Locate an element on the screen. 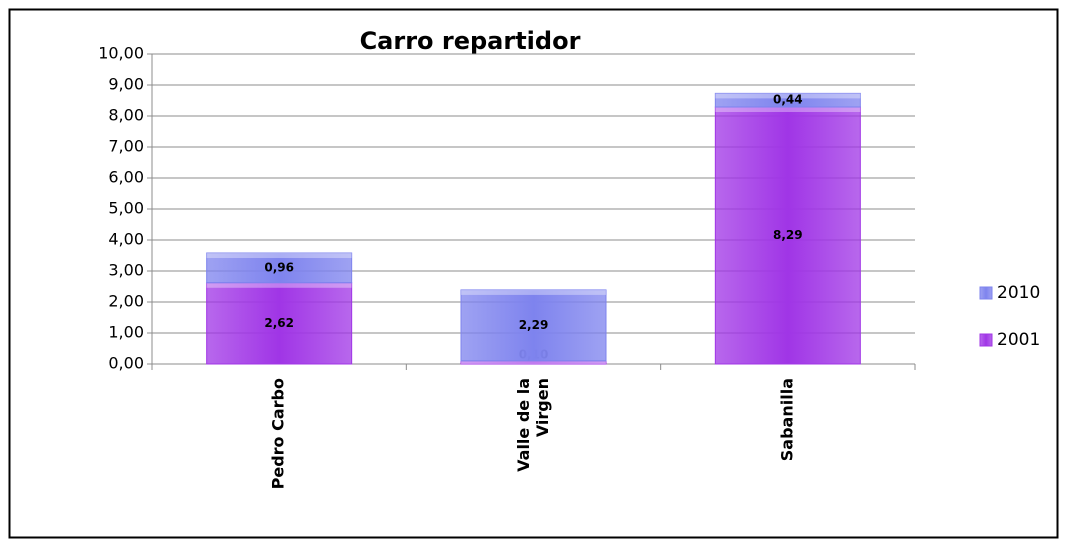 This screenshot has height=547, width=1067. legend-label: 2001 is located at coordinates (1018, 340).